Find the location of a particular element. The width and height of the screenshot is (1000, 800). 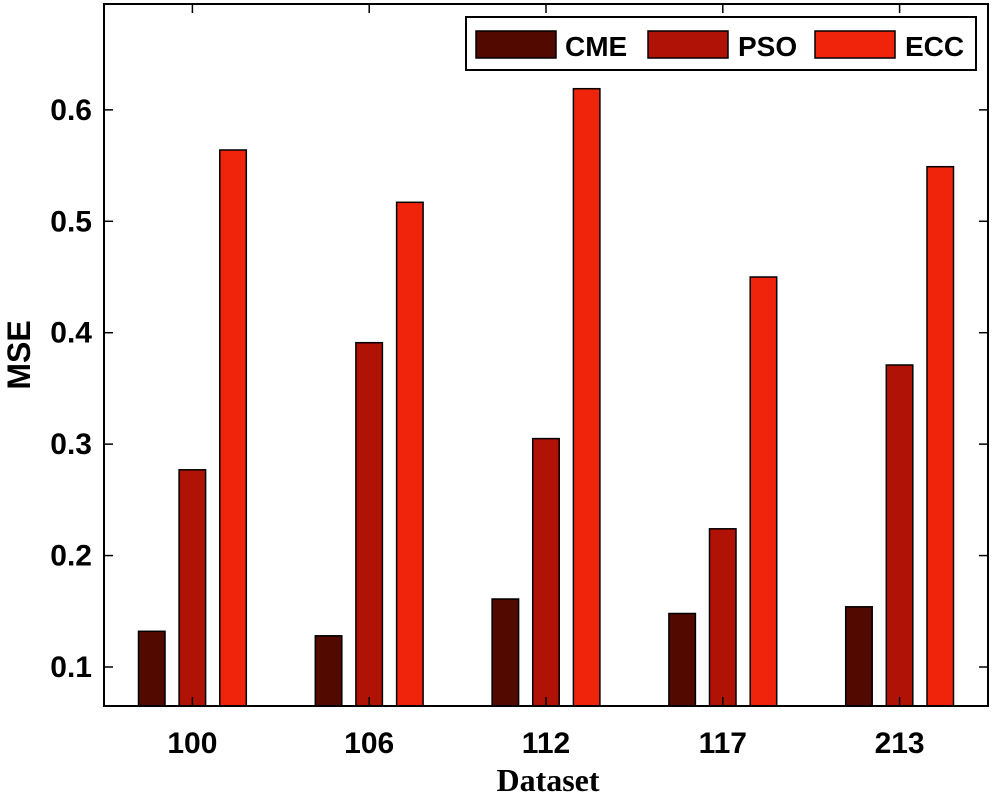

y-tick-label-0.2: 0.2 is located at coordinates (71, 556).